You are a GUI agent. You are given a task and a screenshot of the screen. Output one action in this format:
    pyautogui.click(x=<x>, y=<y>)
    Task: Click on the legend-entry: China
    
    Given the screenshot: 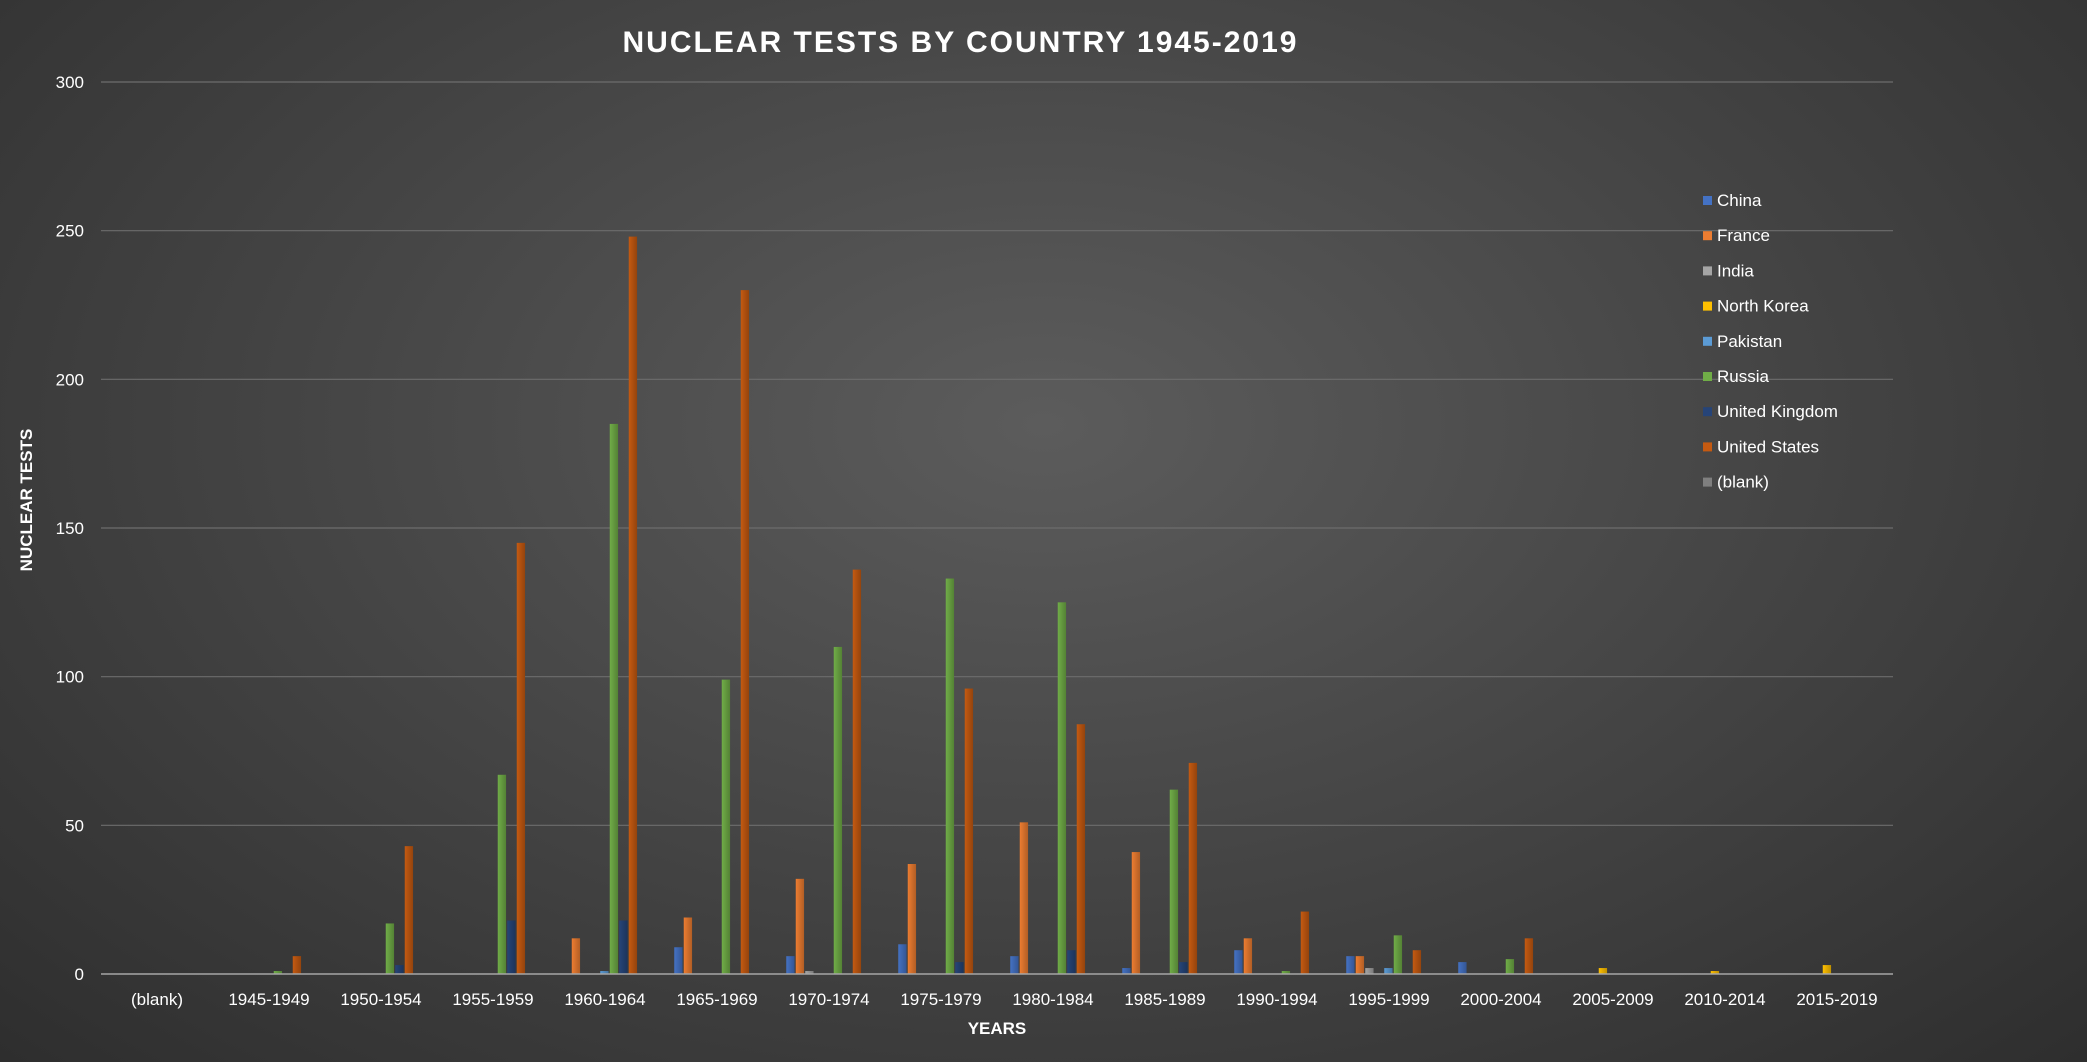 What is the action you would take?
    pyautogui.click(x=1739, y=200)
    